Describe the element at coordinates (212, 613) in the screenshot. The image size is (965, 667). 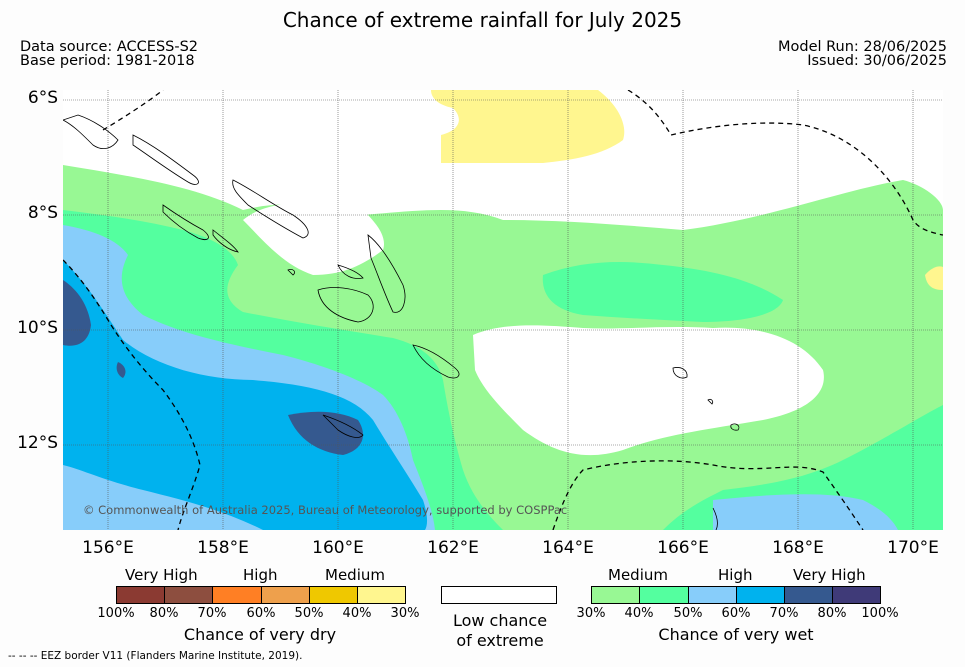
I see `dry-tick-70: 70%` at that location.